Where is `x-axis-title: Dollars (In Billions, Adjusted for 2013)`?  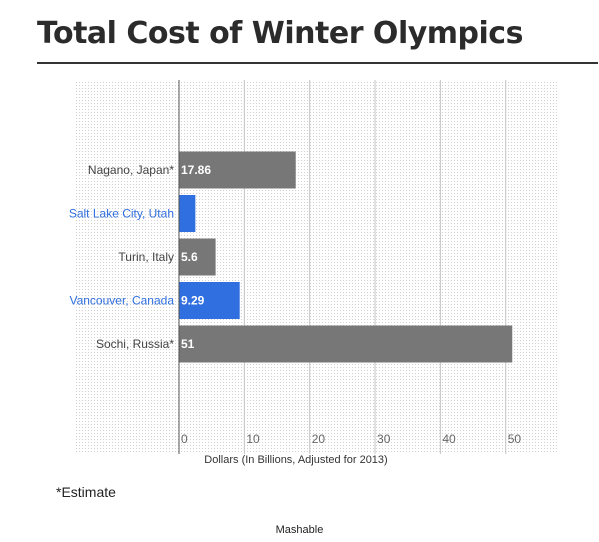 x-axis-title: Dollars (In Billions, Adjusted for 2013) is located at coordinates (295, 460).